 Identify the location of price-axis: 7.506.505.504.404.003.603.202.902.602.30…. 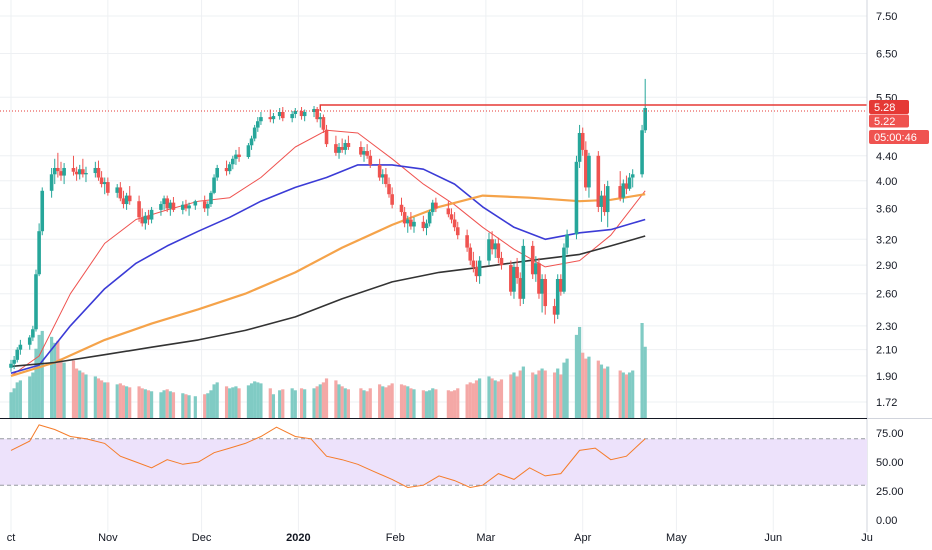
(886, 210).